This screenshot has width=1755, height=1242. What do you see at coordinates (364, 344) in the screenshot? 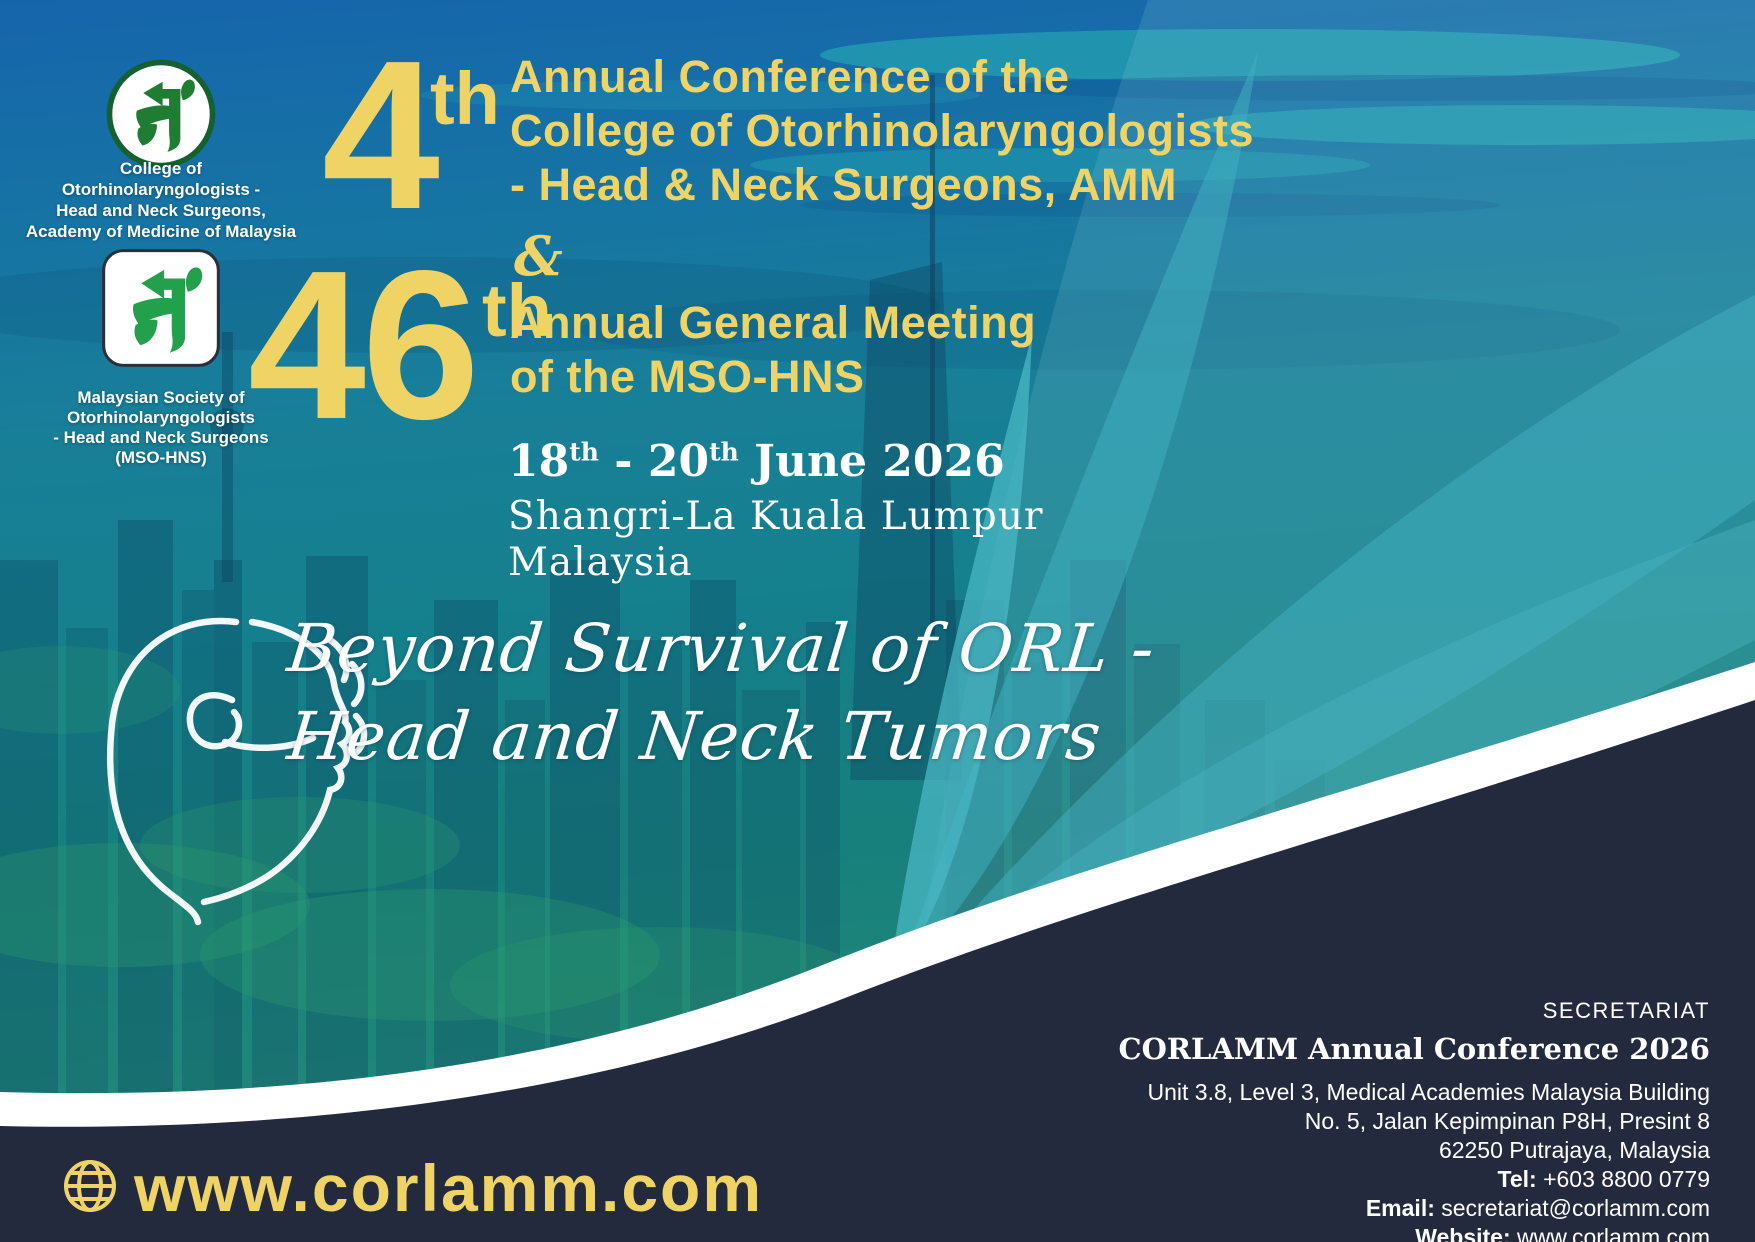
I see `agm-number: 46` at bounding box center [364, 344].